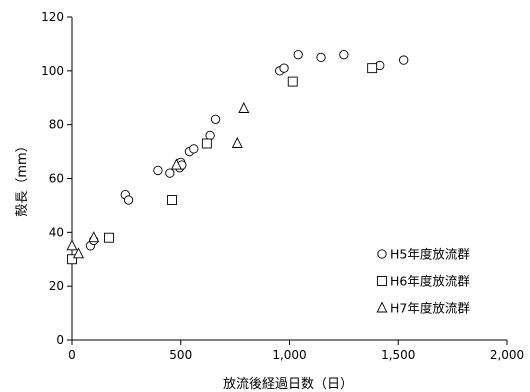 The width and height of the screenshot is (530, 392). Describe the element at coordinates (56, 232) in the screenshot. I see `y-tick-label: 40` at that location.